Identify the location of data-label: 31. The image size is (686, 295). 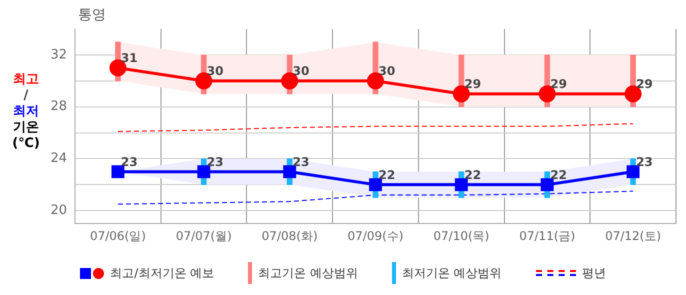
(129, 58).